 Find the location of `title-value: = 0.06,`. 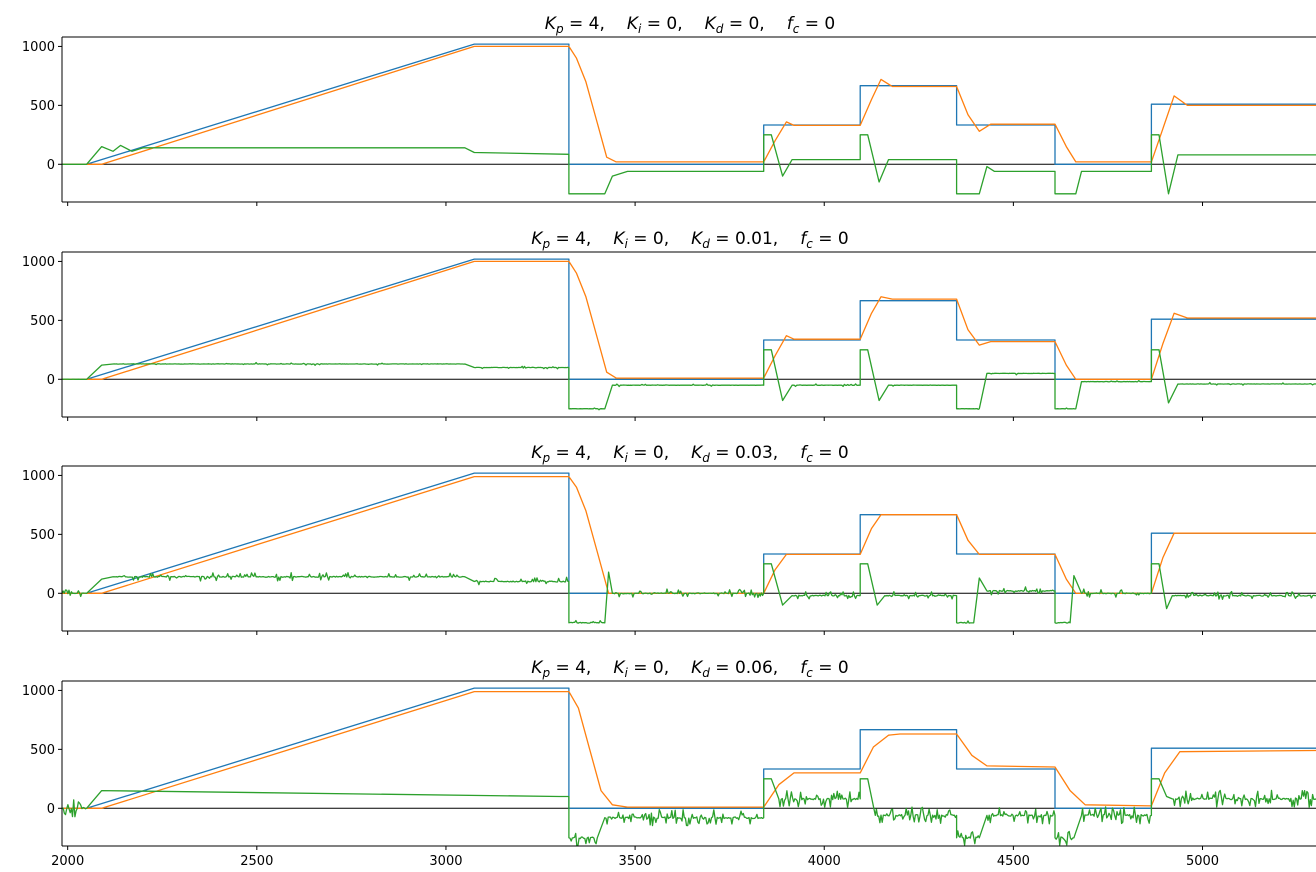

title-value: = 0.06, is located at coordinates (744, 668).